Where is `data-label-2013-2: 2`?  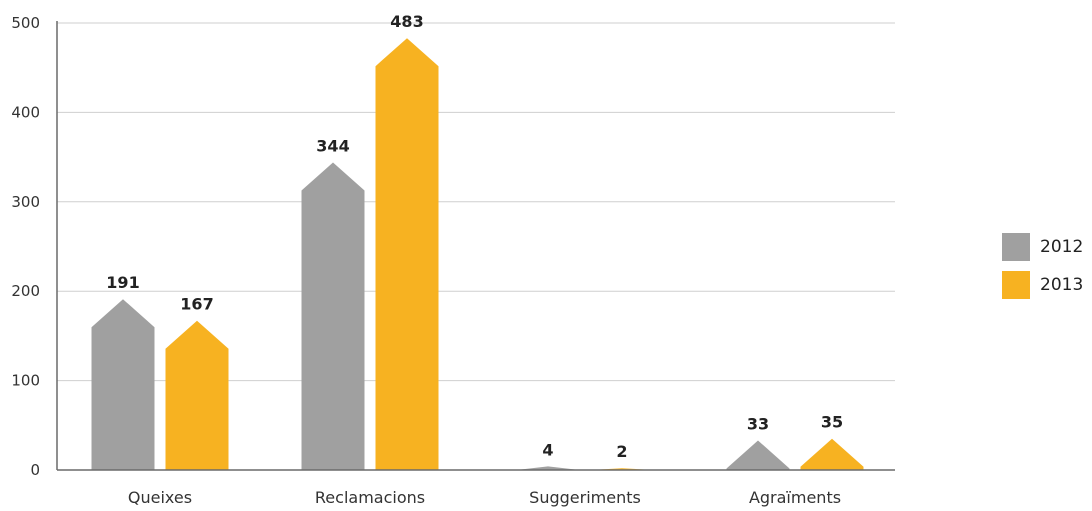
data-label-2013-2: 2 is located at coordinates (621, 451).